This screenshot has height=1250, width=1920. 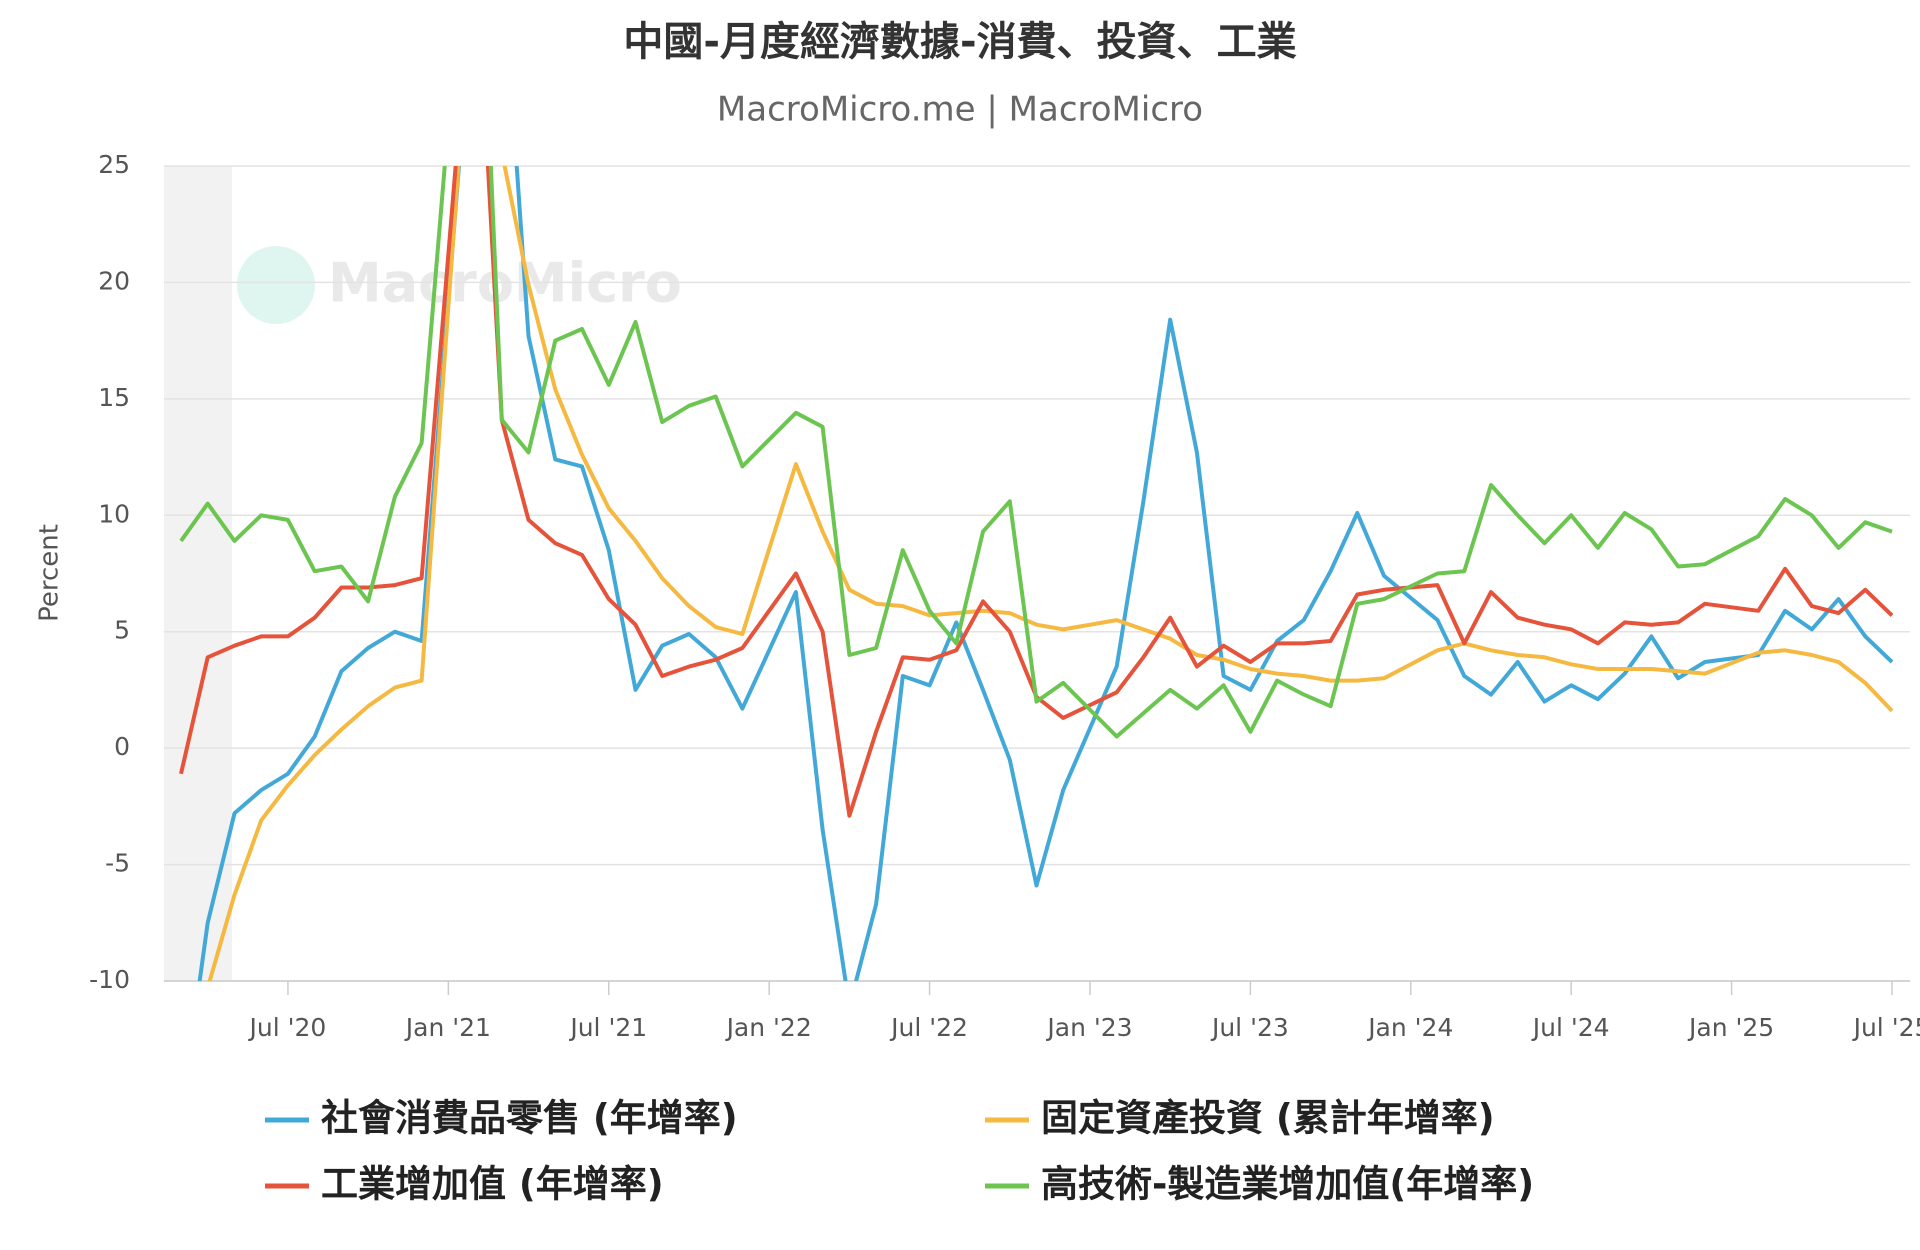 What do you see at coordinates (1409, 1027) in the screenshot?
I see `x-tick-label: Jan '24` at bounding box center [1409, 1027].